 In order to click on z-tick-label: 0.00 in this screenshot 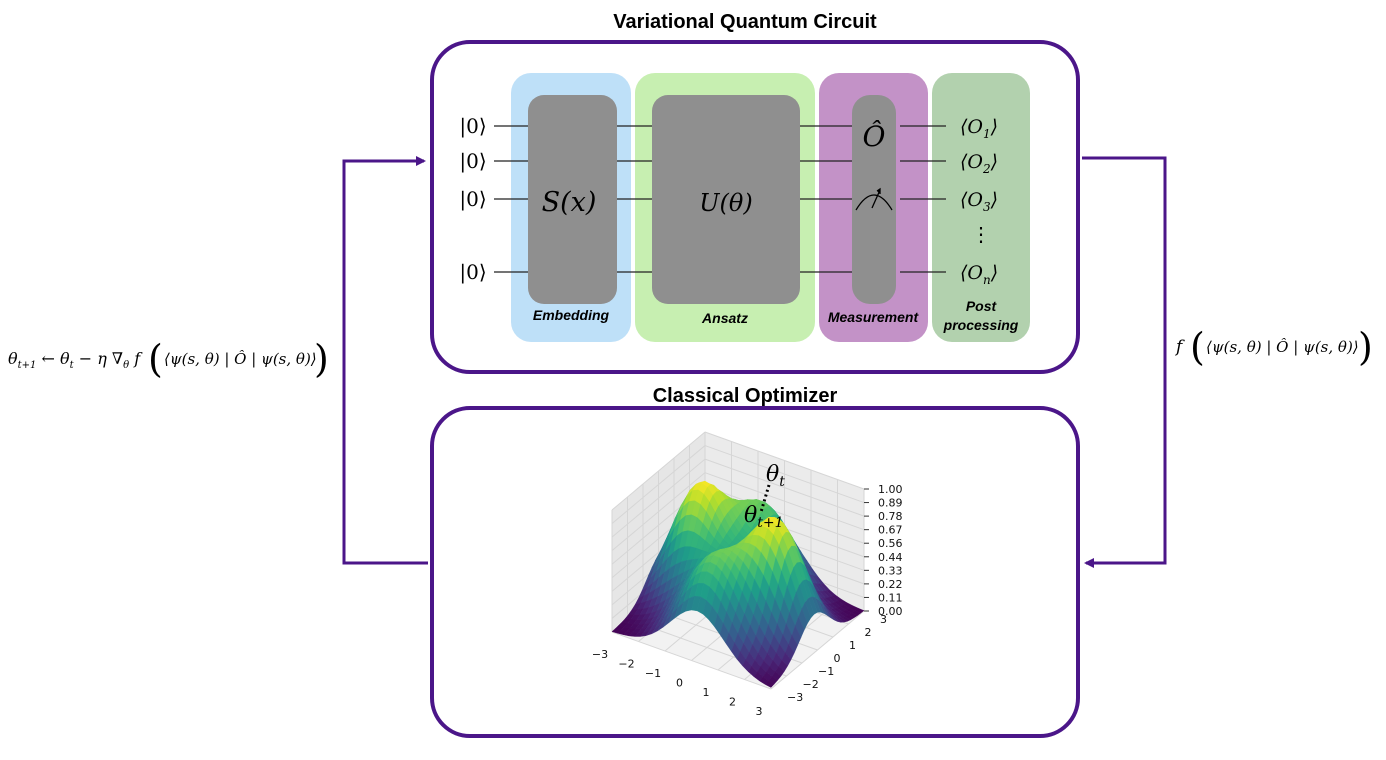, I will do `click(890, 611)`.